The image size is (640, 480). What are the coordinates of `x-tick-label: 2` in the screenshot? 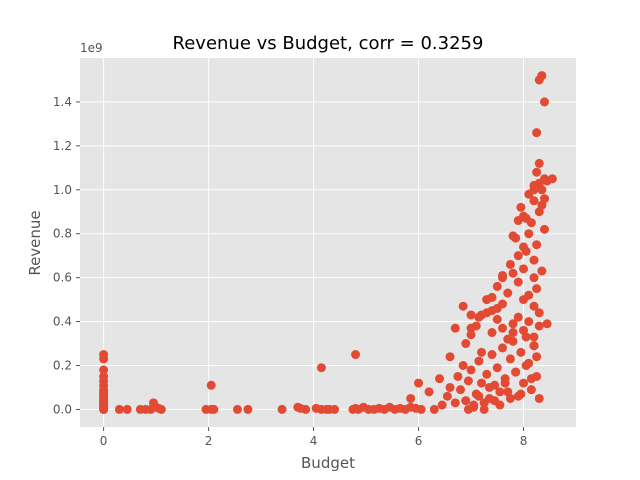 It's located at (209, 441).